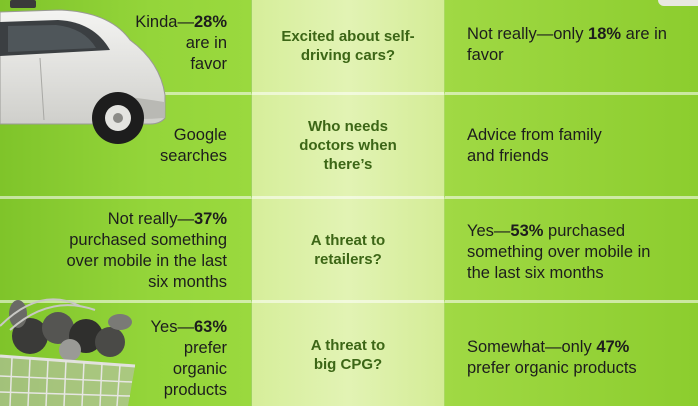 This screenshot has height=406, width=698. Describe the element at coordinates (678, 3) in the screenshot. I see `corner-decoration` at that location.